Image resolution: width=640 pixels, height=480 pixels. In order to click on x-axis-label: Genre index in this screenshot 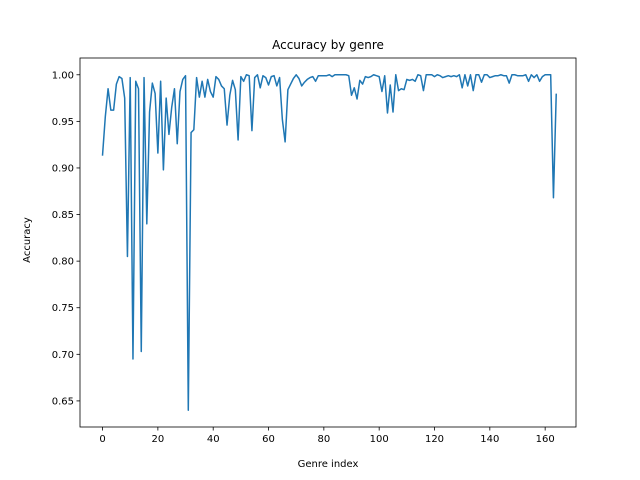, I will do `click(328, 464)`.